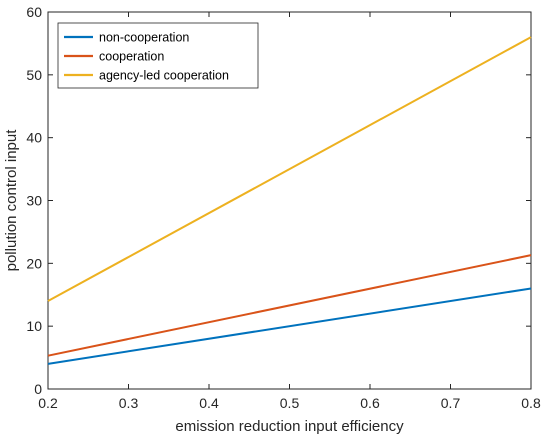 The height and width of the screenshot is (437, 550). I want to click on y-axis-label: pollution control input, so click(11, 200).